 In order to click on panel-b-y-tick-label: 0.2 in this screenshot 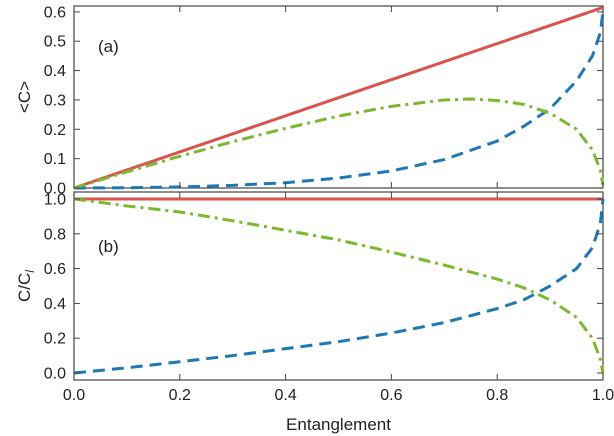, I will do `click(55, 339)`.